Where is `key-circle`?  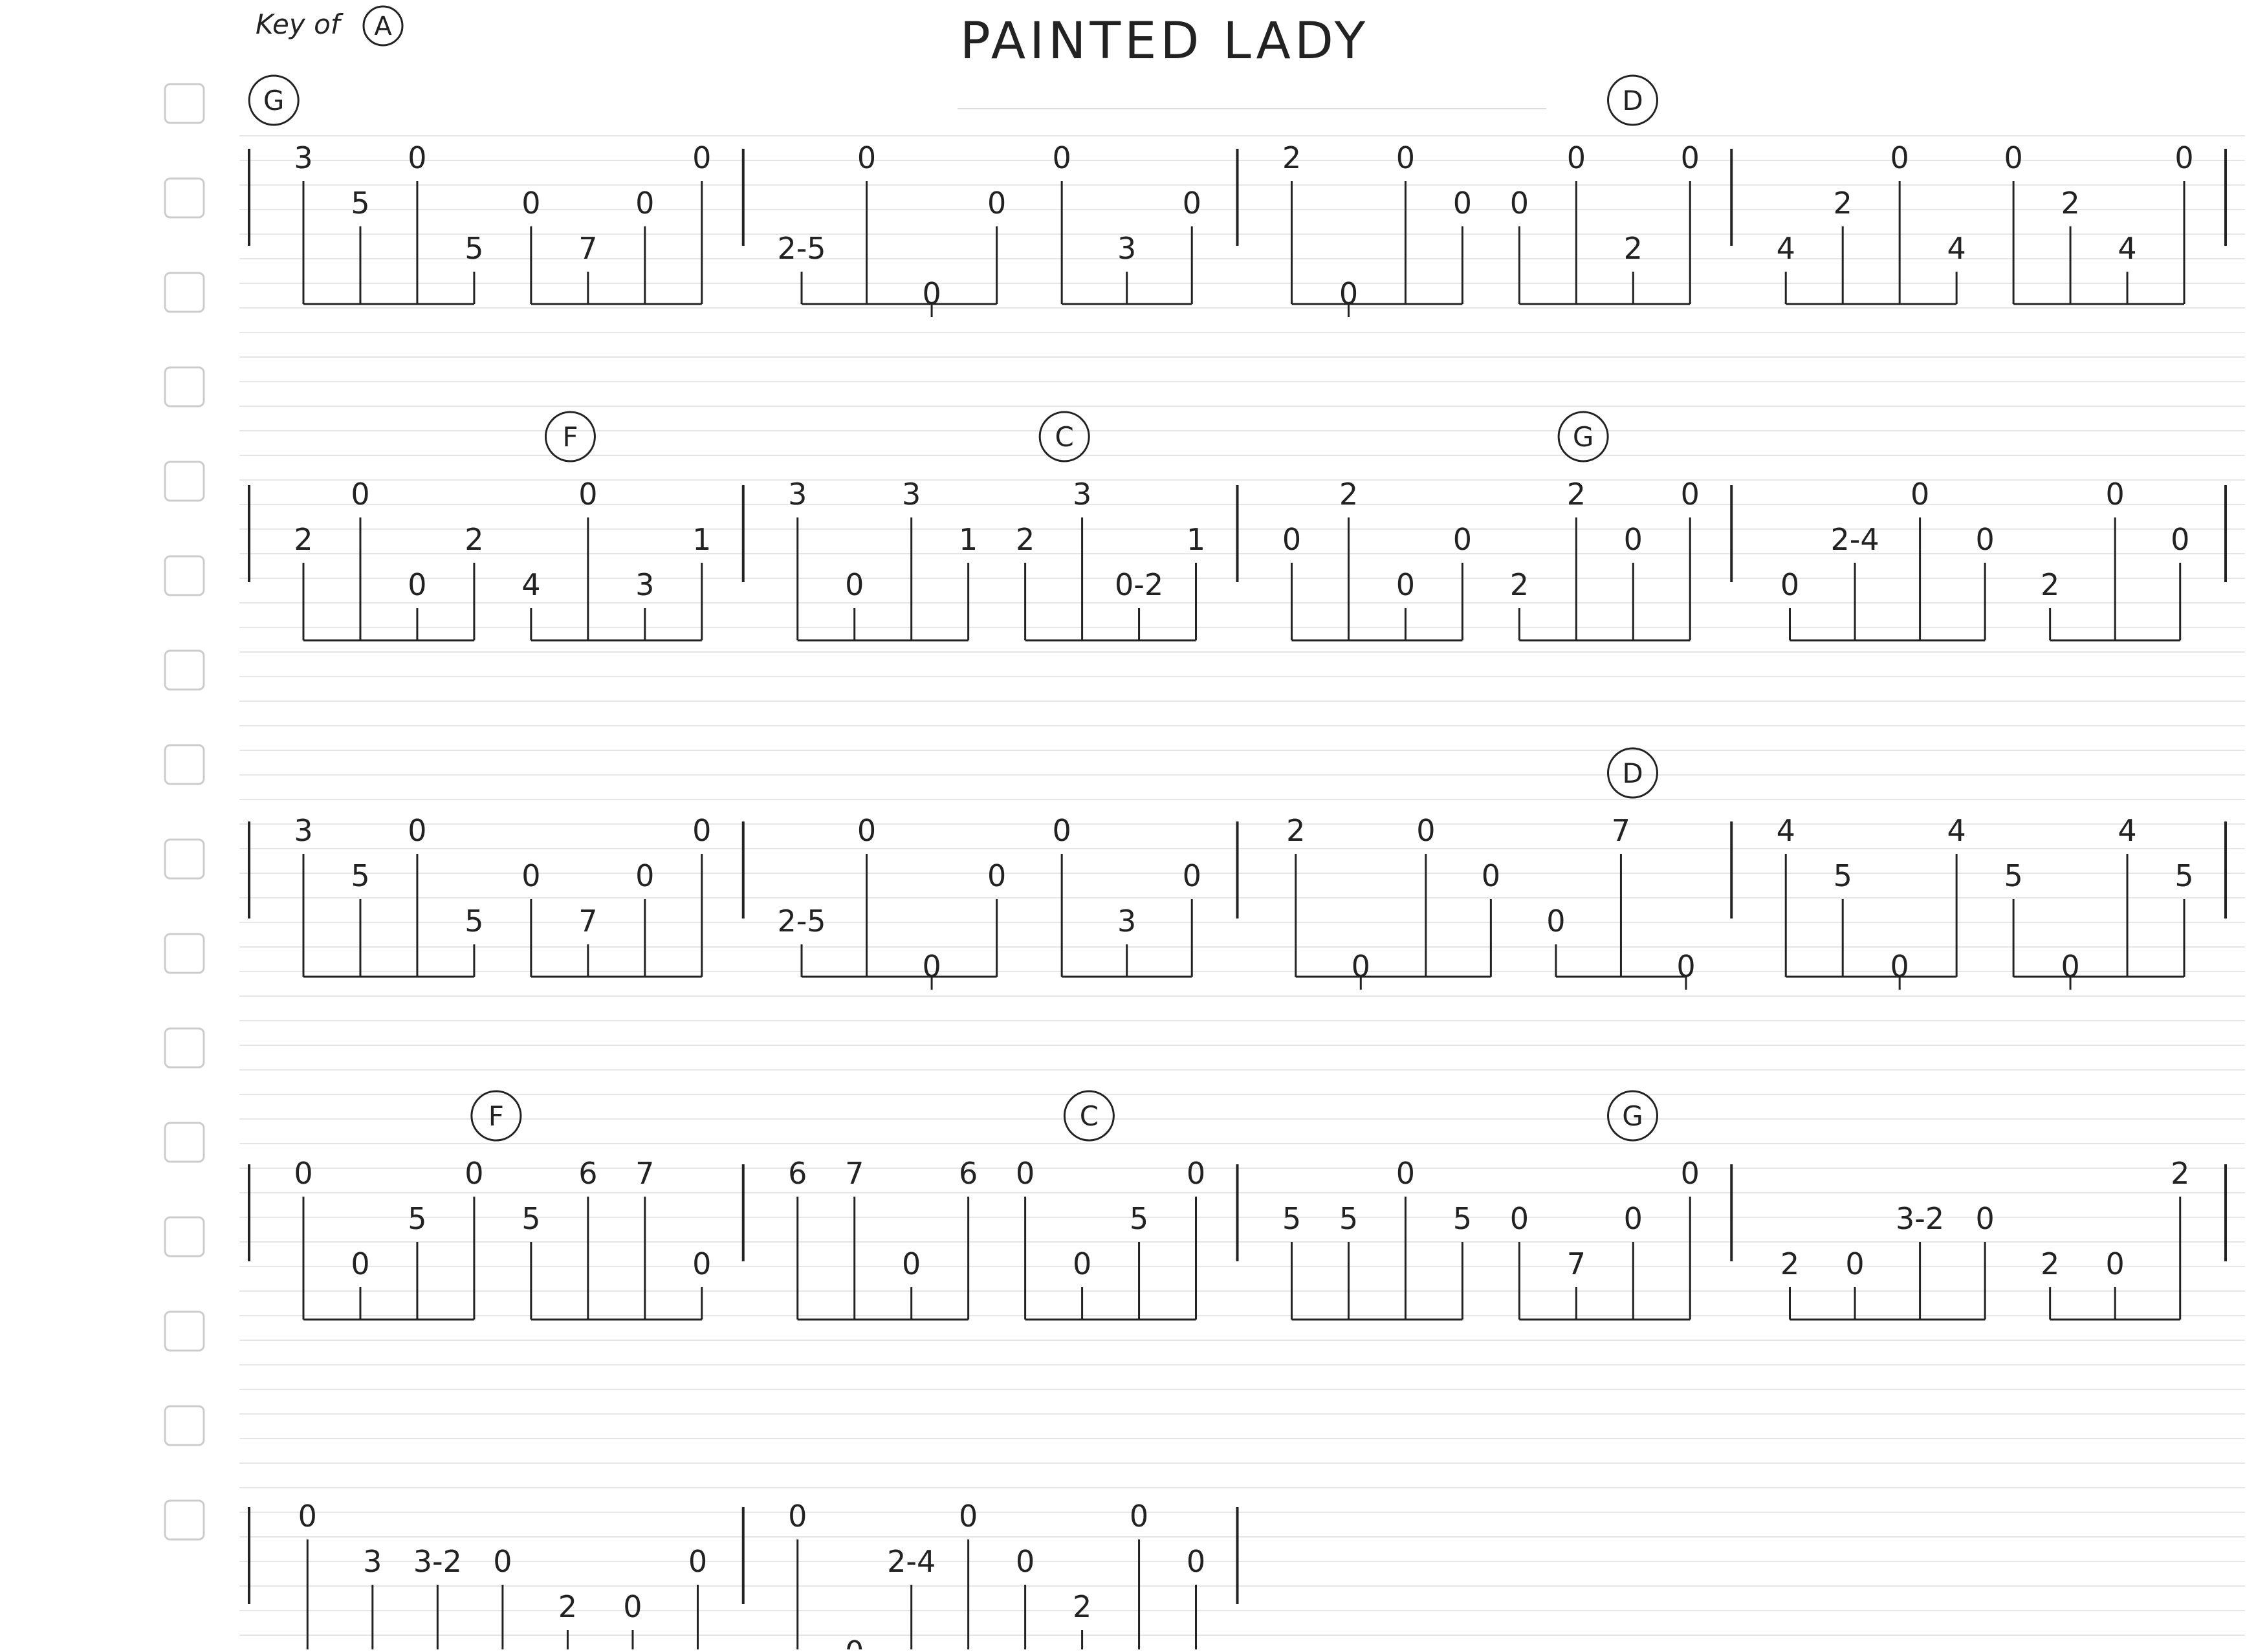
key-circle is located at coordinates (383, 26).